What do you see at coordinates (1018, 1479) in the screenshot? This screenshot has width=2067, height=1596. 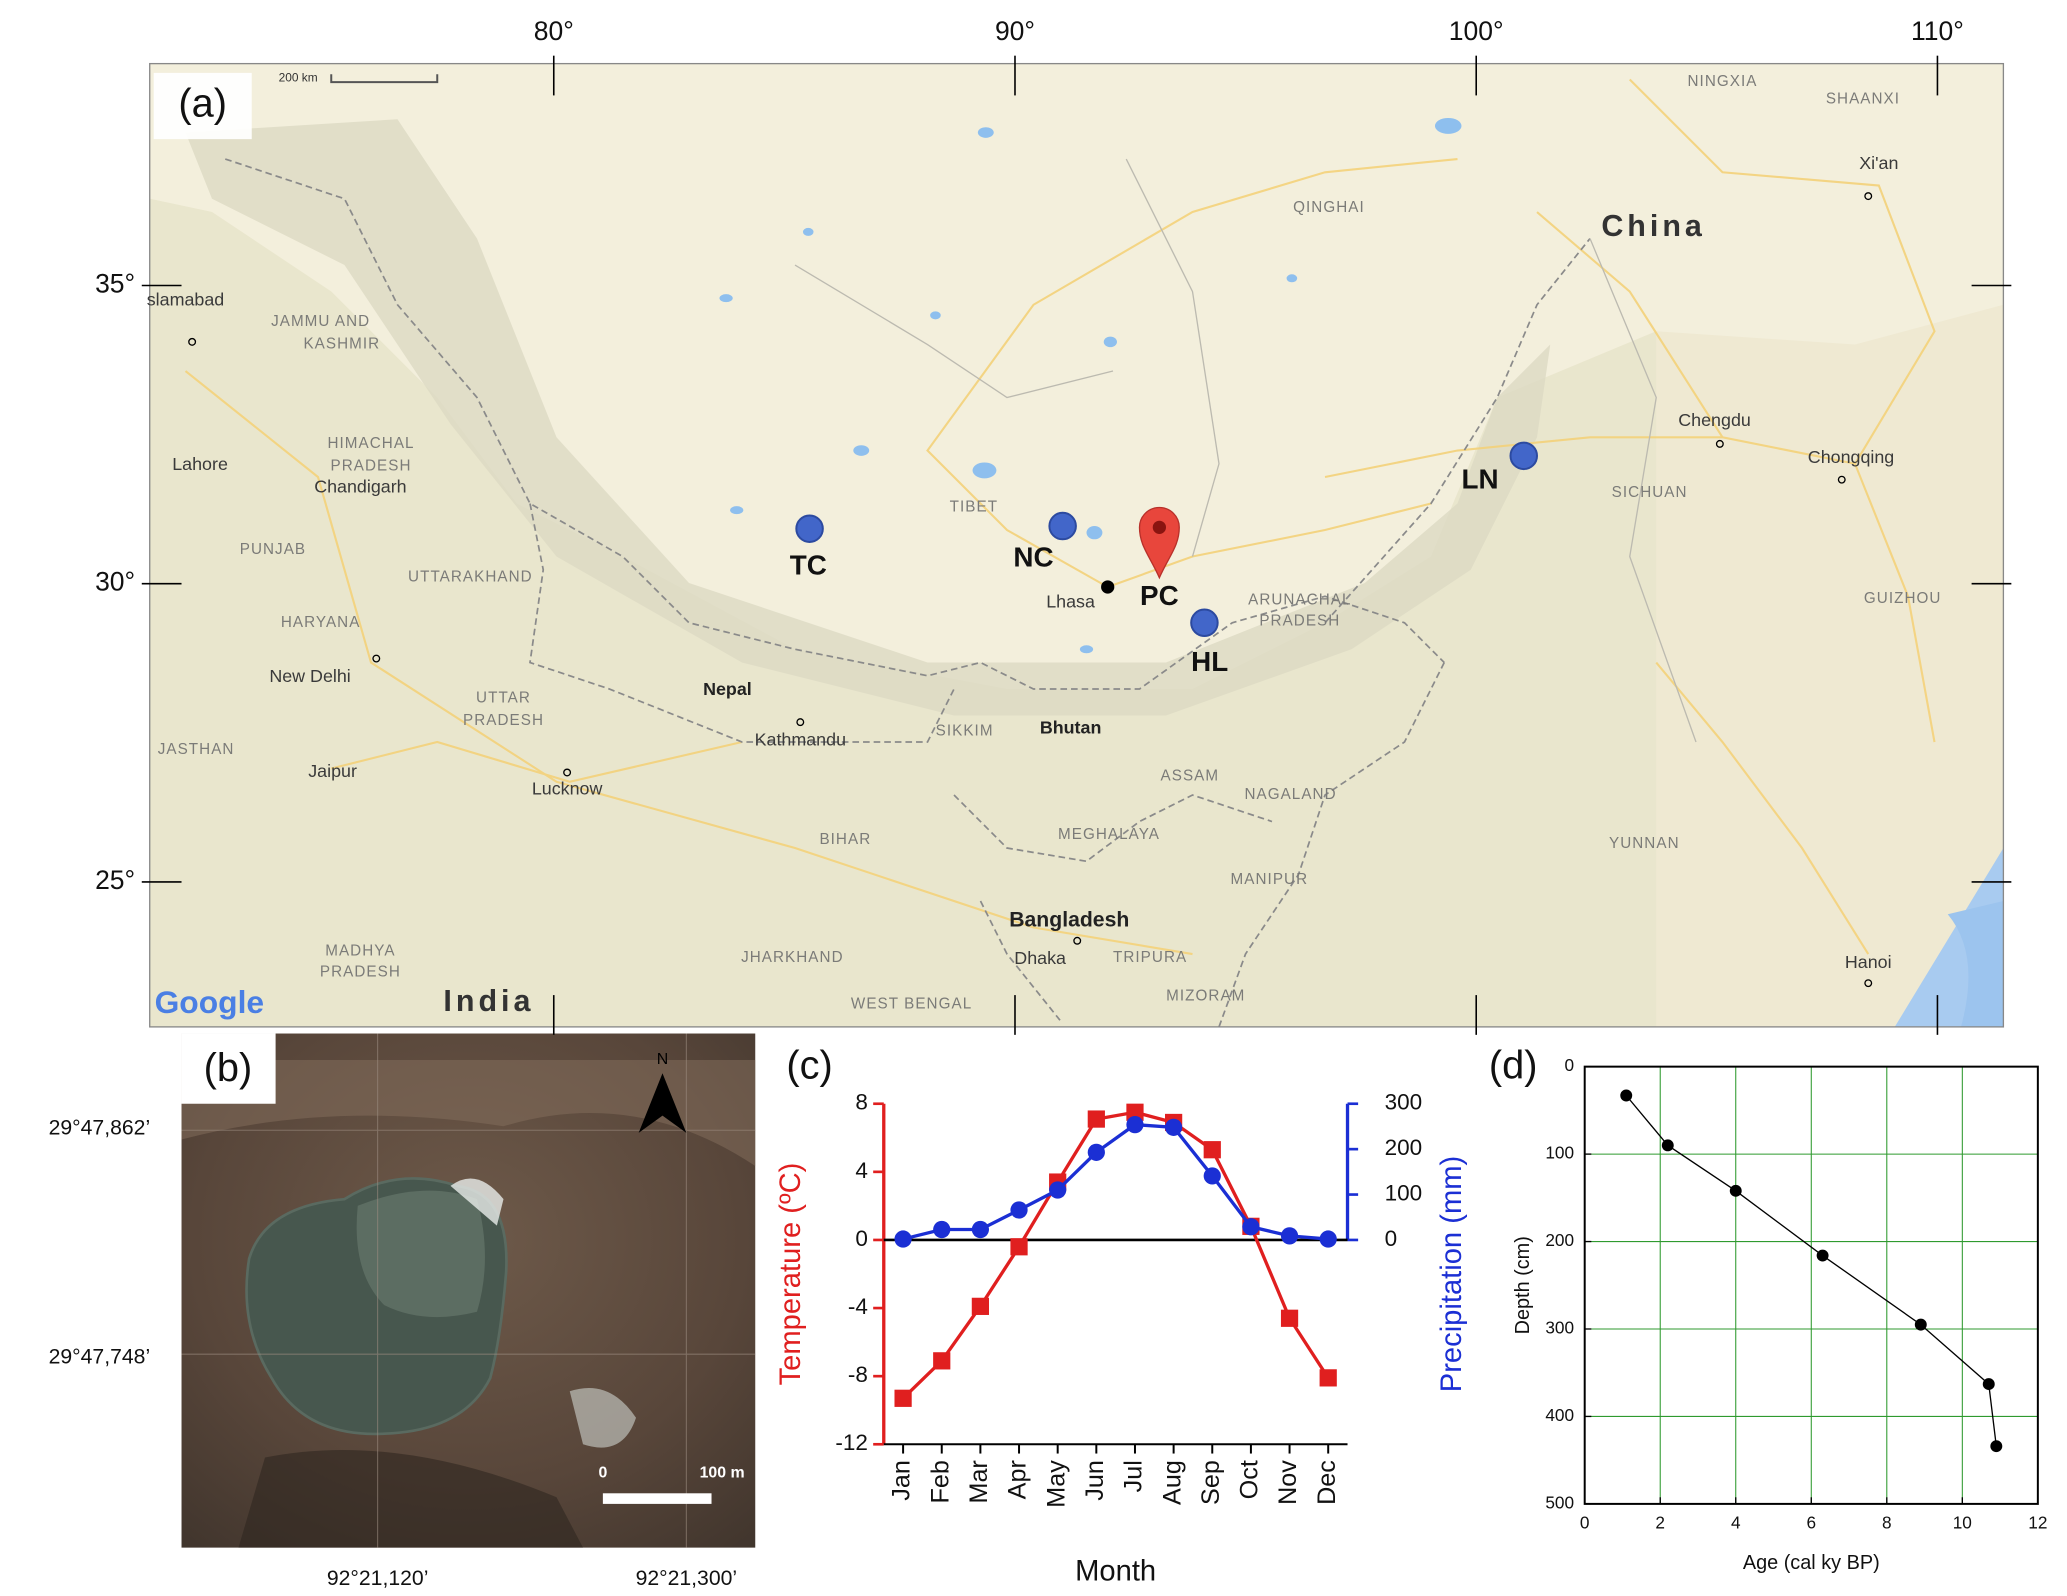 I see `x-tick-label: Apr` at bounding box center [1018, 1479].